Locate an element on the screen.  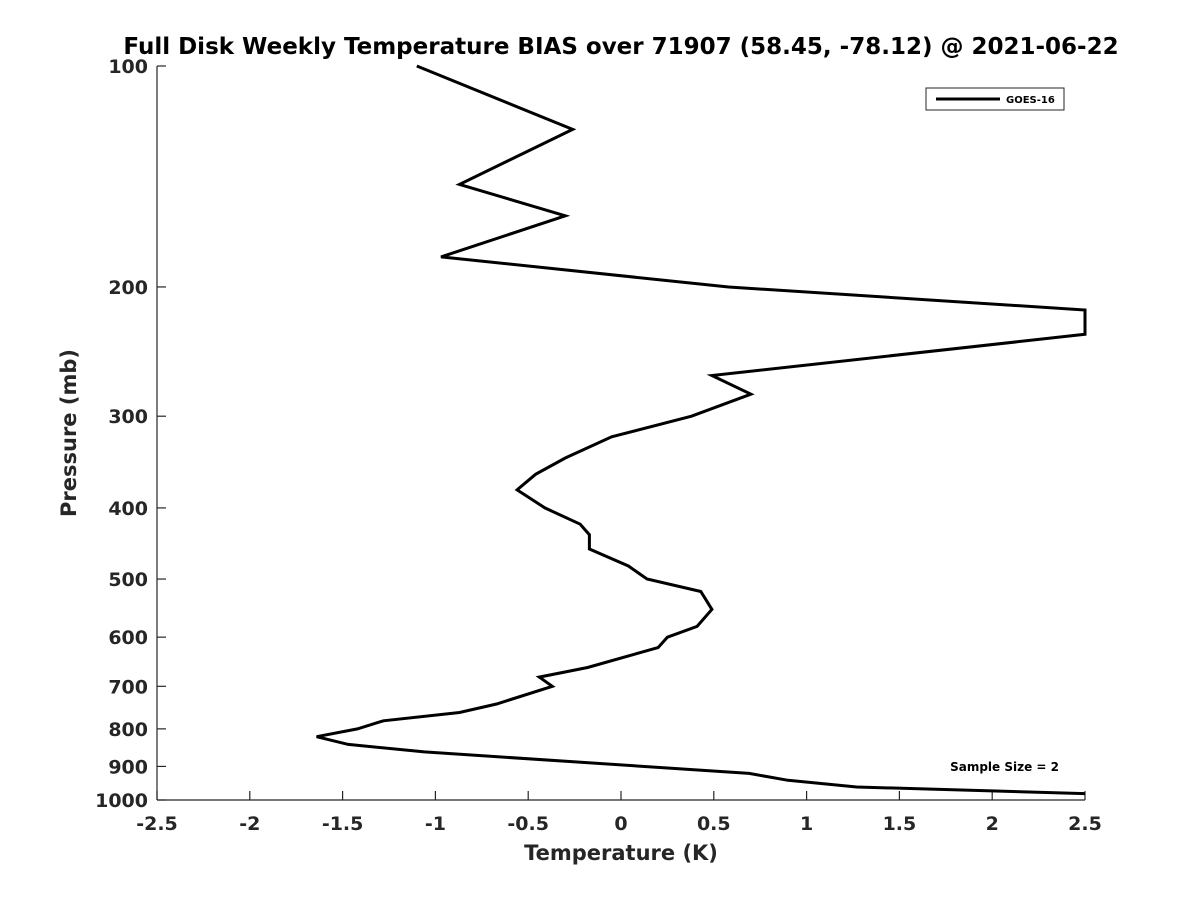
y-tick-label: 600 is located at coordinates (128, 638).